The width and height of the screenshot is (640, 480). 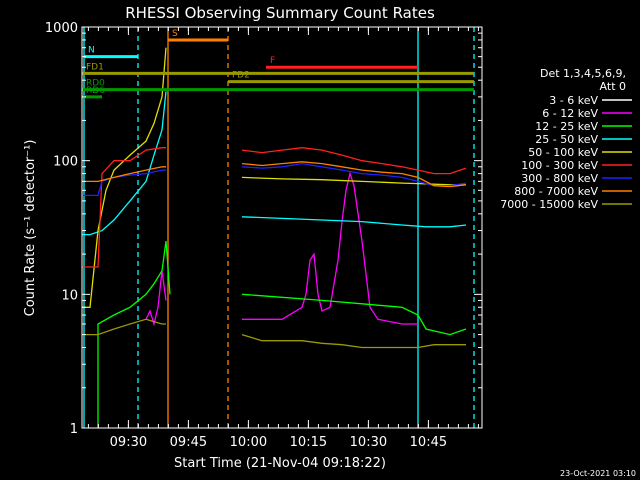 I want to click on x-tick-label: 10:30, so click(x=368, y=442).